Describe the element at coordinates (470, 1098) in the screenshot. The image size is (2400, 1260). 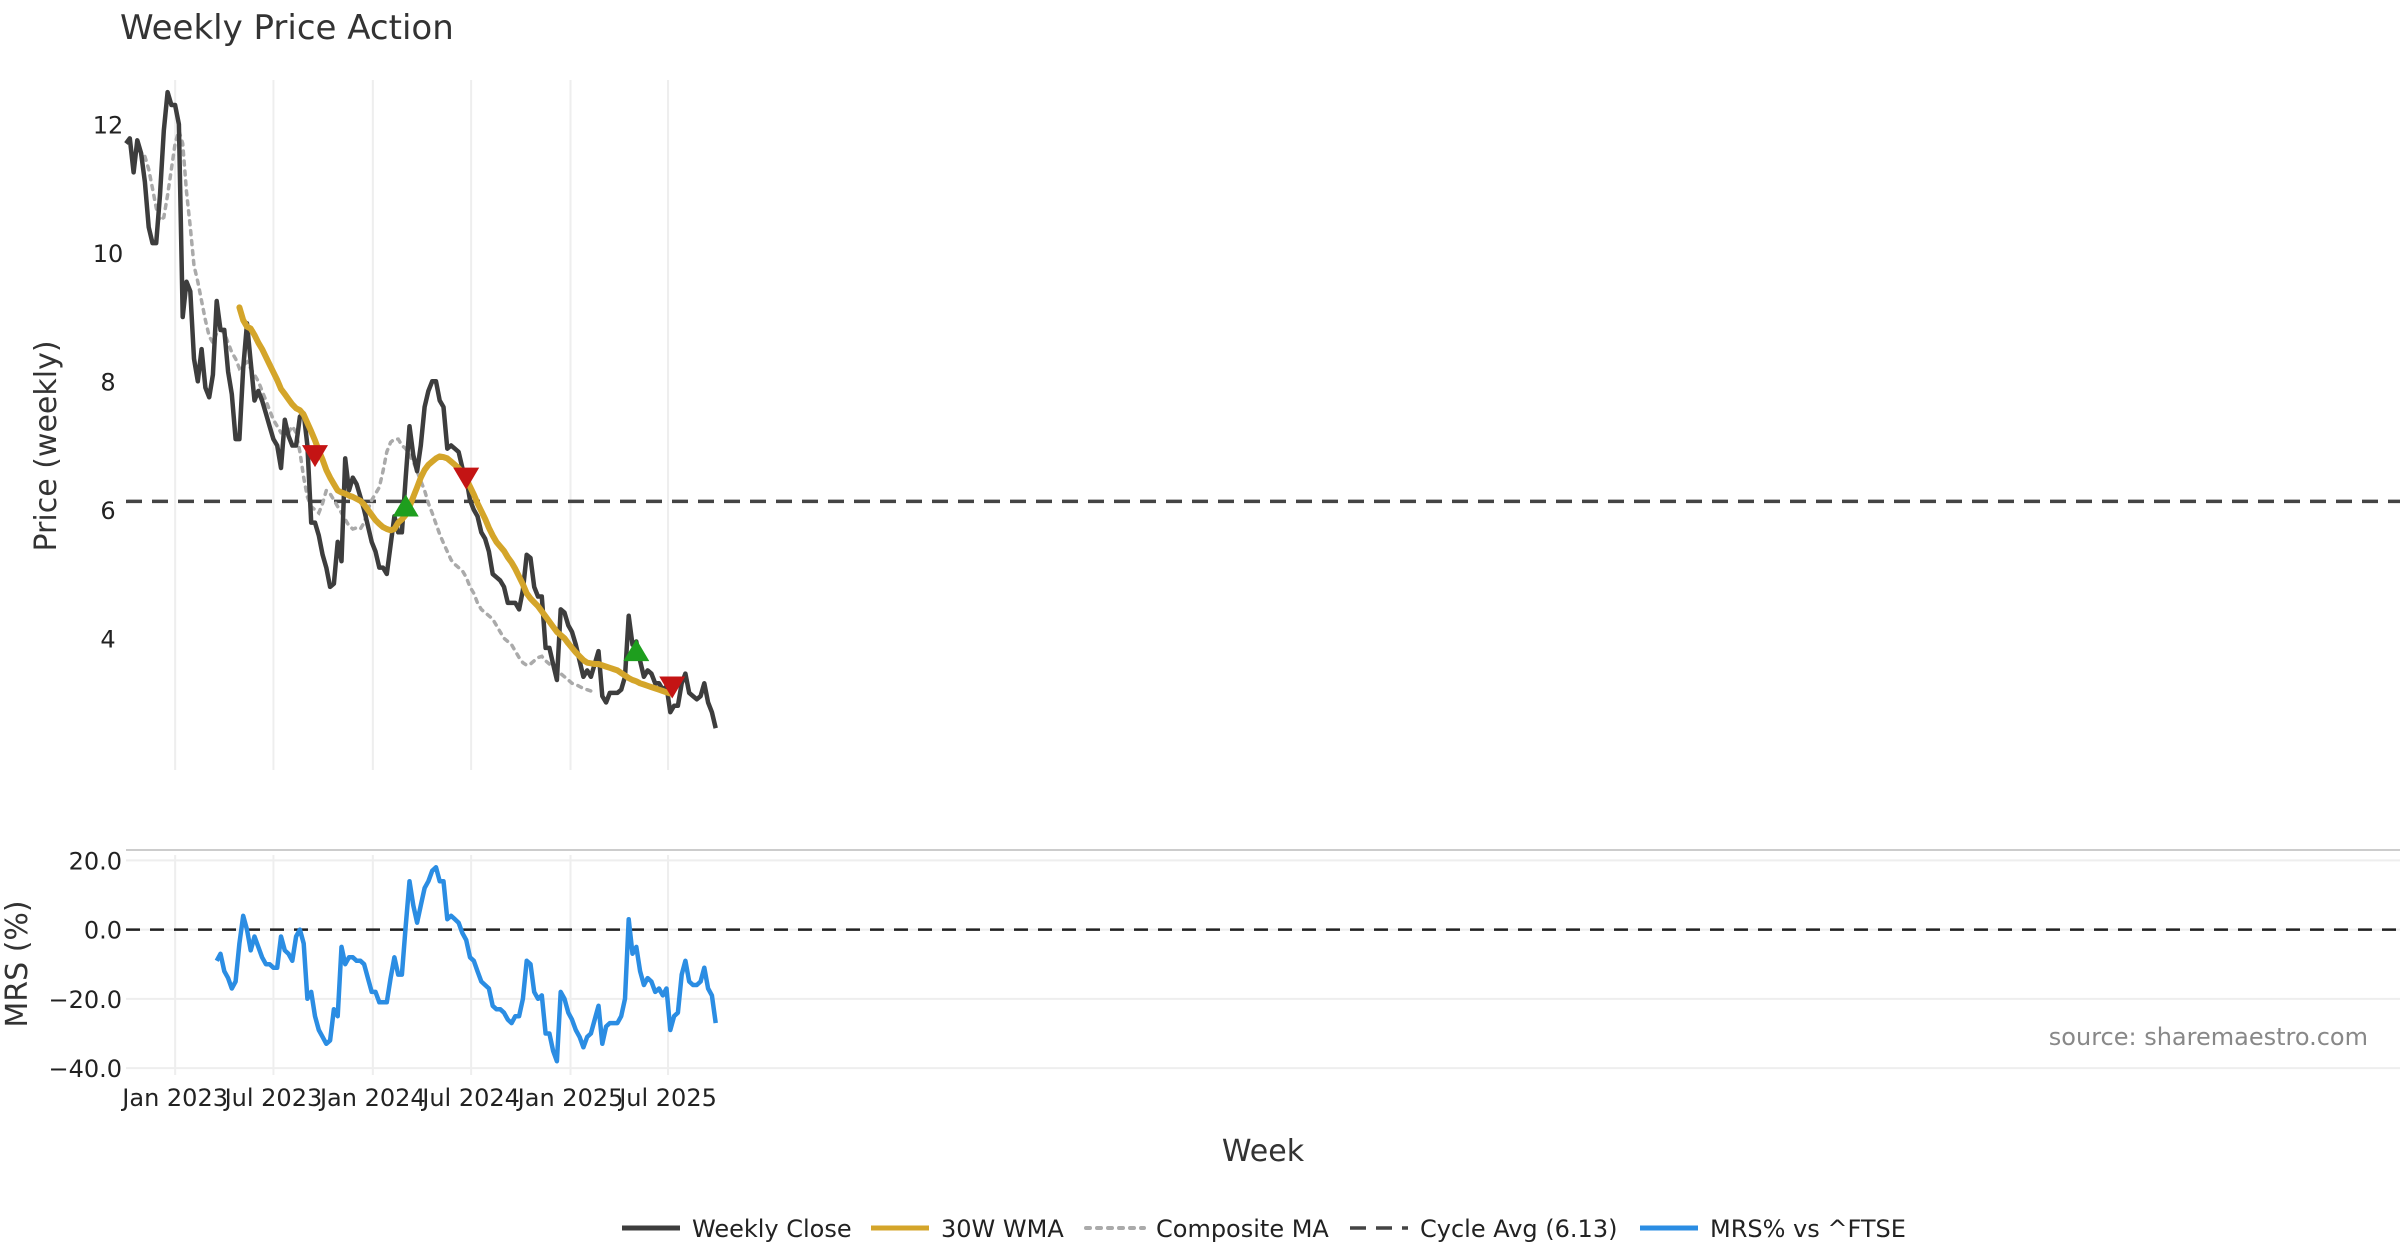
I see `x-tick-label: Jul 2024` at that location.